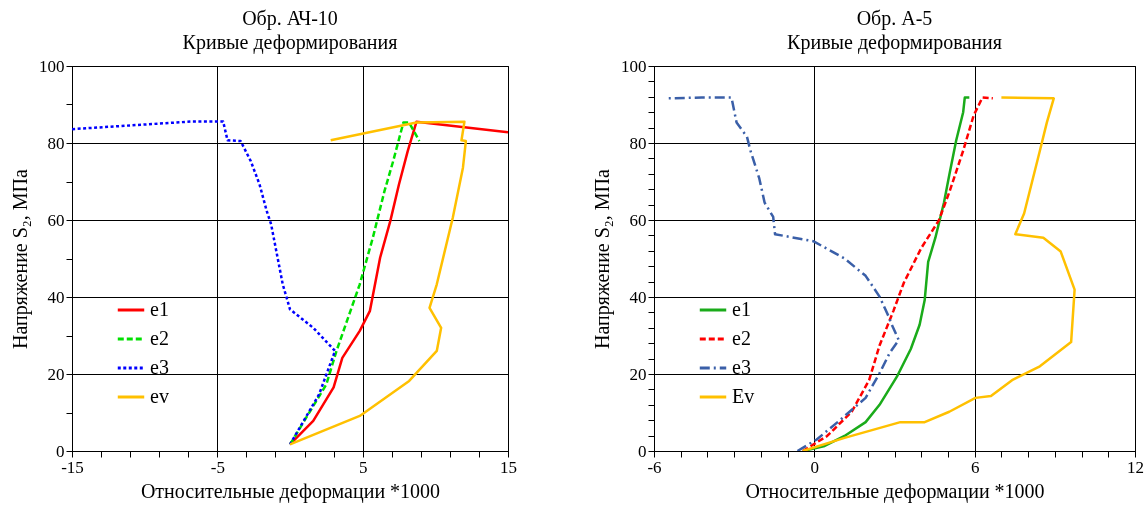 Image resolution: width=1146 pixels, height=523 pixels. I want to click on chart-title: Обр. А-5, so click(894, 18).